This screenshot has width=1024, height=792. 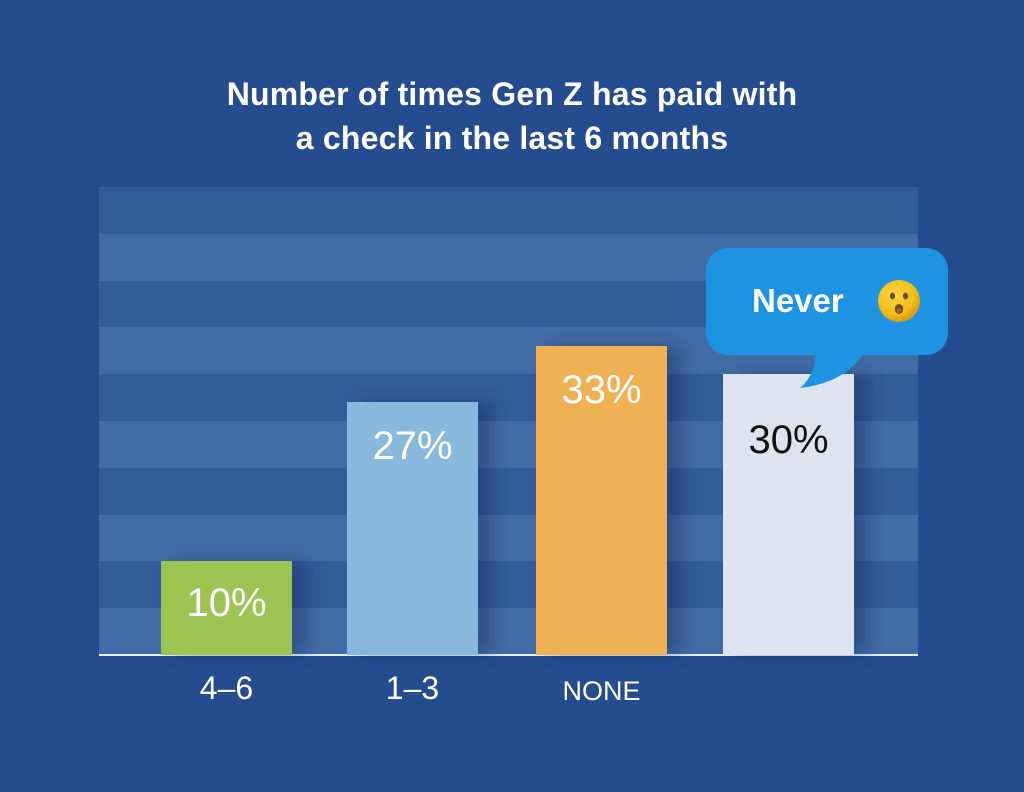 What do you see at coordinates (512, 138) in the screenshot?
I see `chart-title-line-2: a check in the last 6 months` at bounding box center [512, 138].